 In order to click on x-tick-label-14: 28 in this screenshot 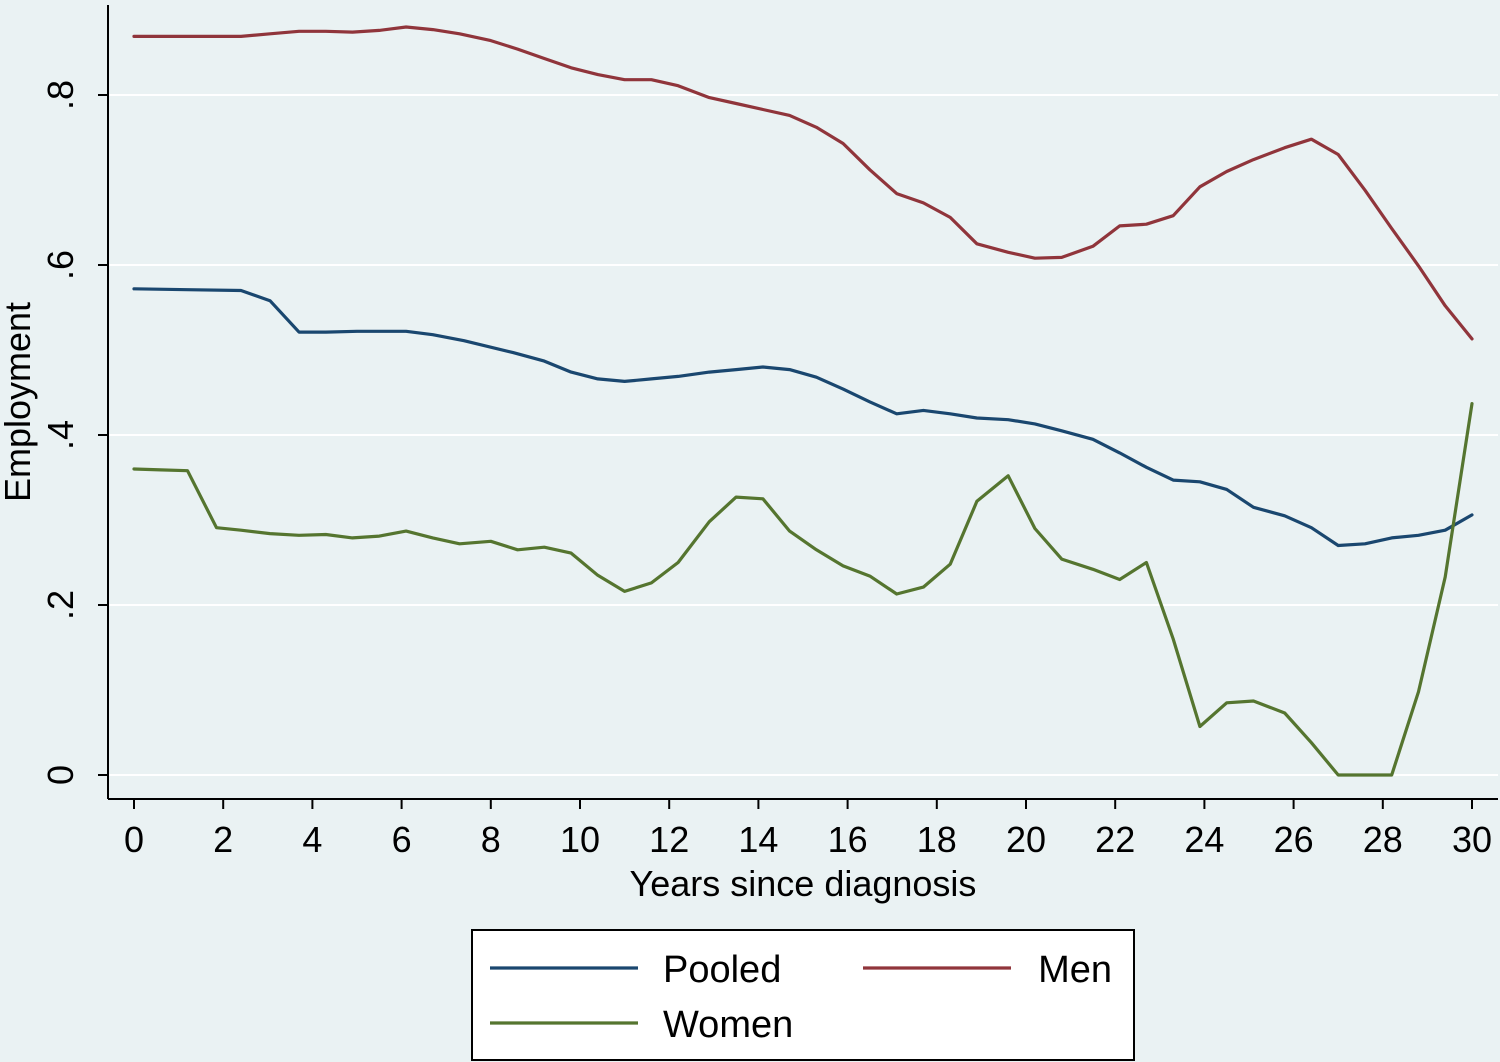, I will do `click(1383, 839)`.